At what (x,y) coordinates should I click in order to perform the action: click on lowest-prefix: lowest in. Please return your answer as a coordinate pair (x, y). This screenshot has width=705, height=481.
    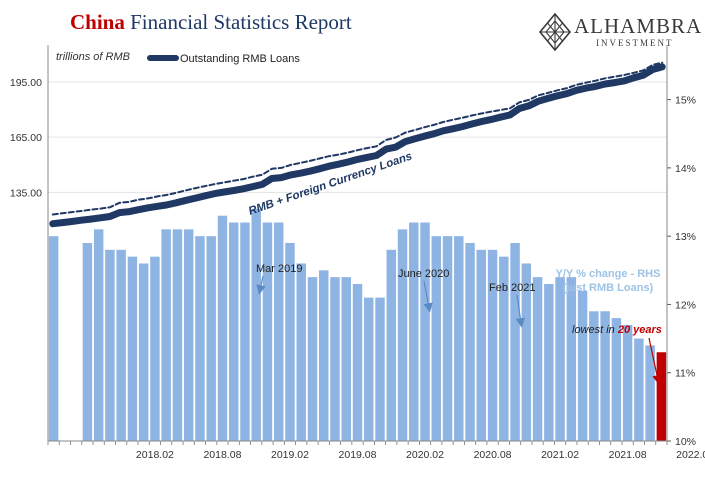
    Looking at the image, I should click on (595, 330).